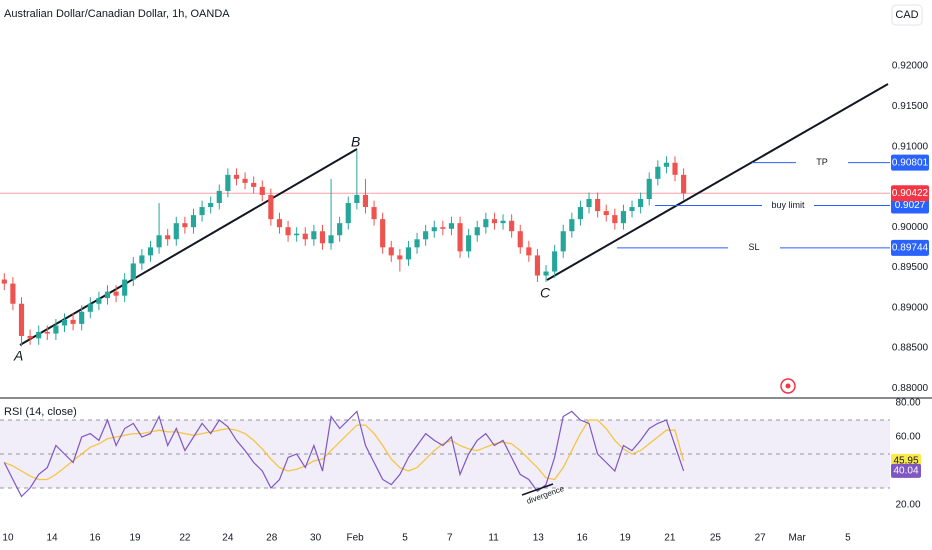 Image resolution: width=932 pixels, height=550 pixels. What do you see at coordinates (52, 538) in the screenshot?
I see `x-tick-label: 14` at bounding box center [52, 538].